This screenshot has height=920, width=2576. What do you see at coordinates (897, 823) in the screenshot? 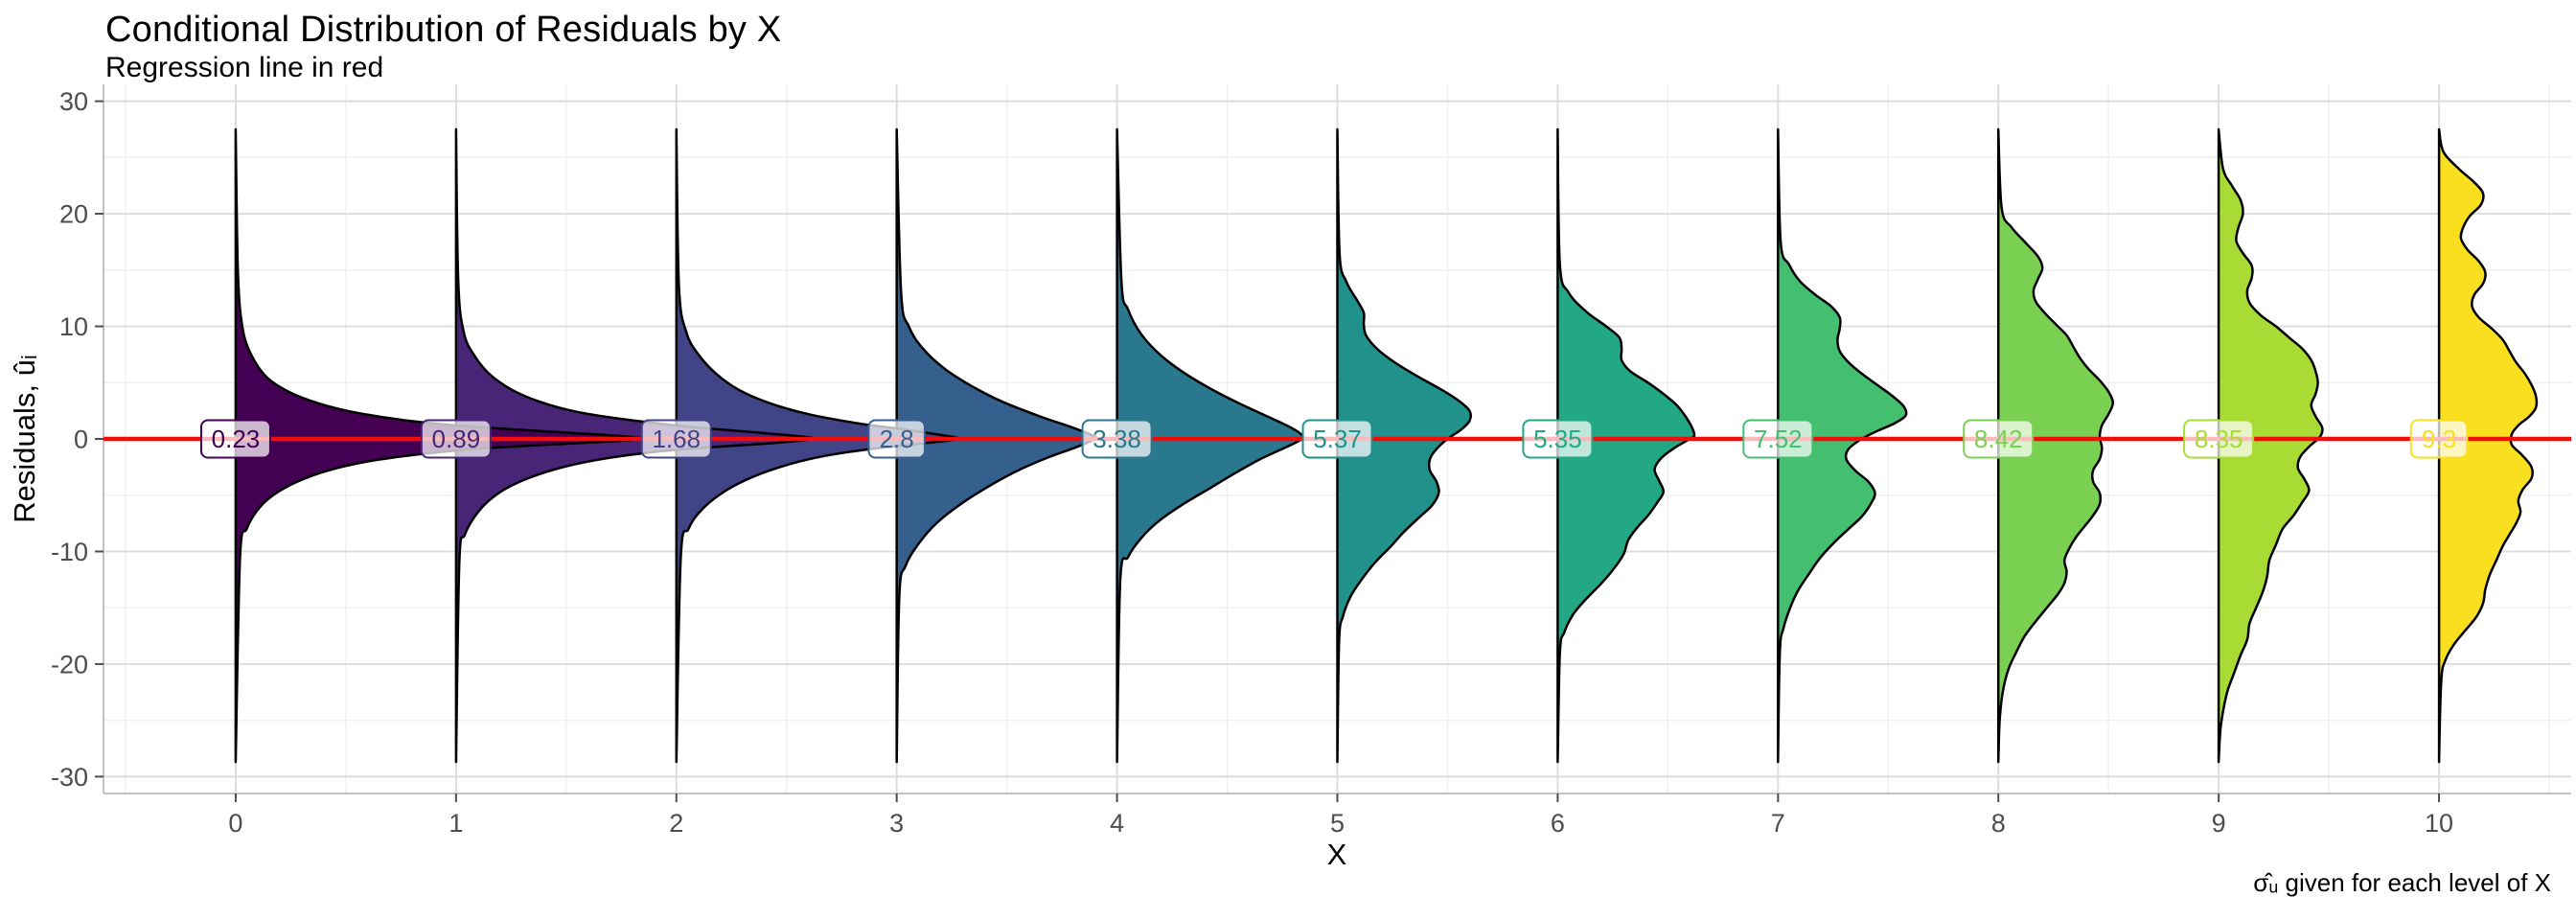
I see `x-tick-label: 3` at bounding box center [897, 823].